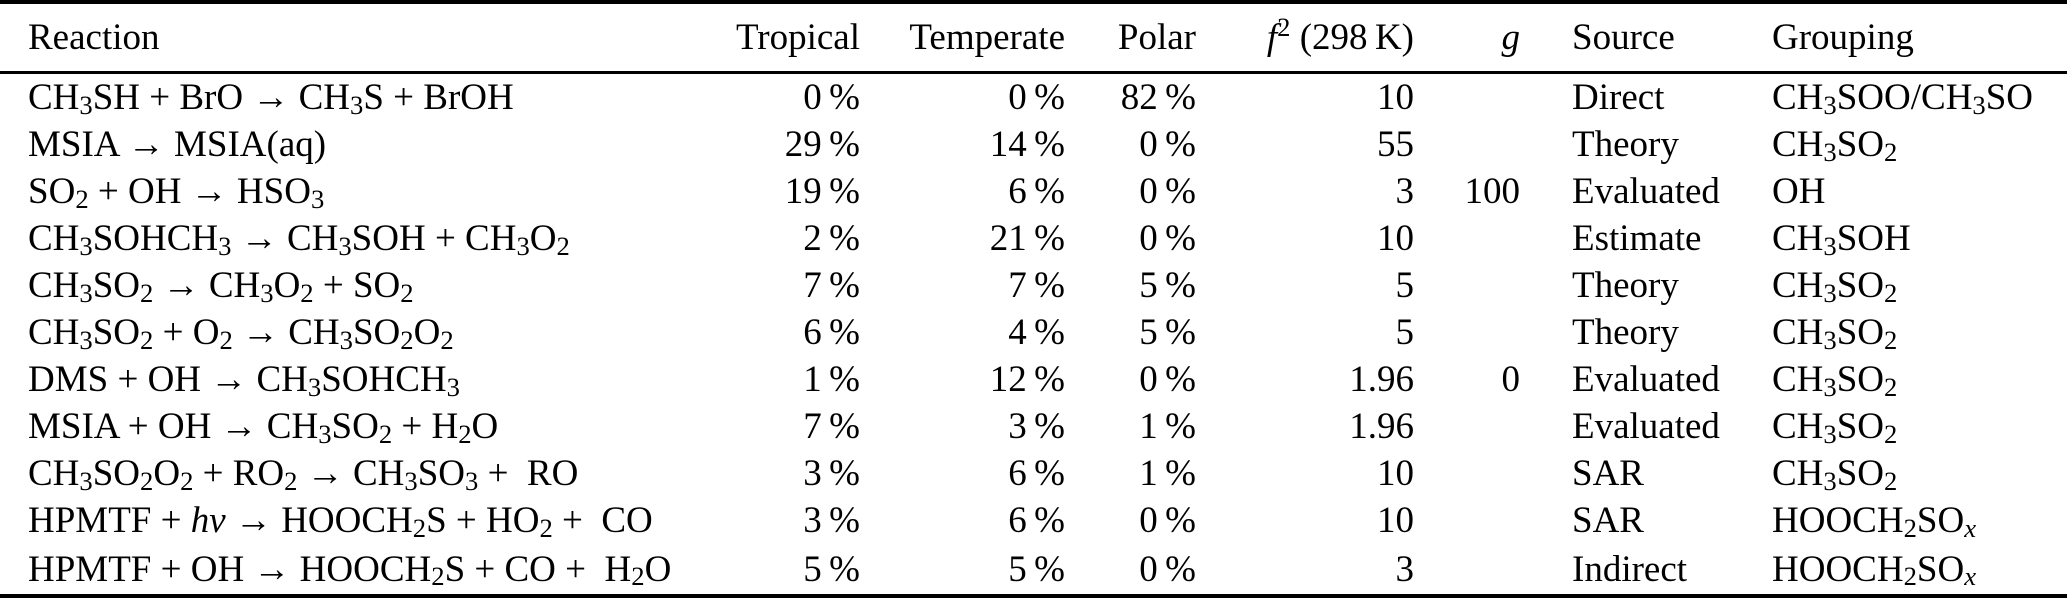 The height and width of the screenshot is (603, 2067). Describe the element at coordinates (1027, 144) in the screenshot. I see `temperate-cell: 14 %` at that location.